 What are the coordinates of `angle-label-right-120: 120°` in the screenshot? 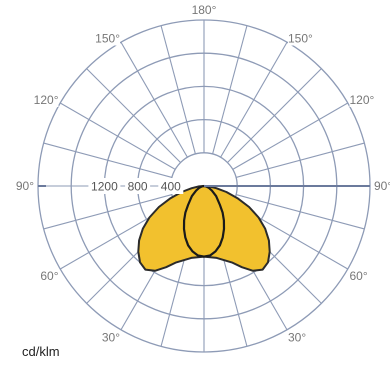 It's located at (361, 100).